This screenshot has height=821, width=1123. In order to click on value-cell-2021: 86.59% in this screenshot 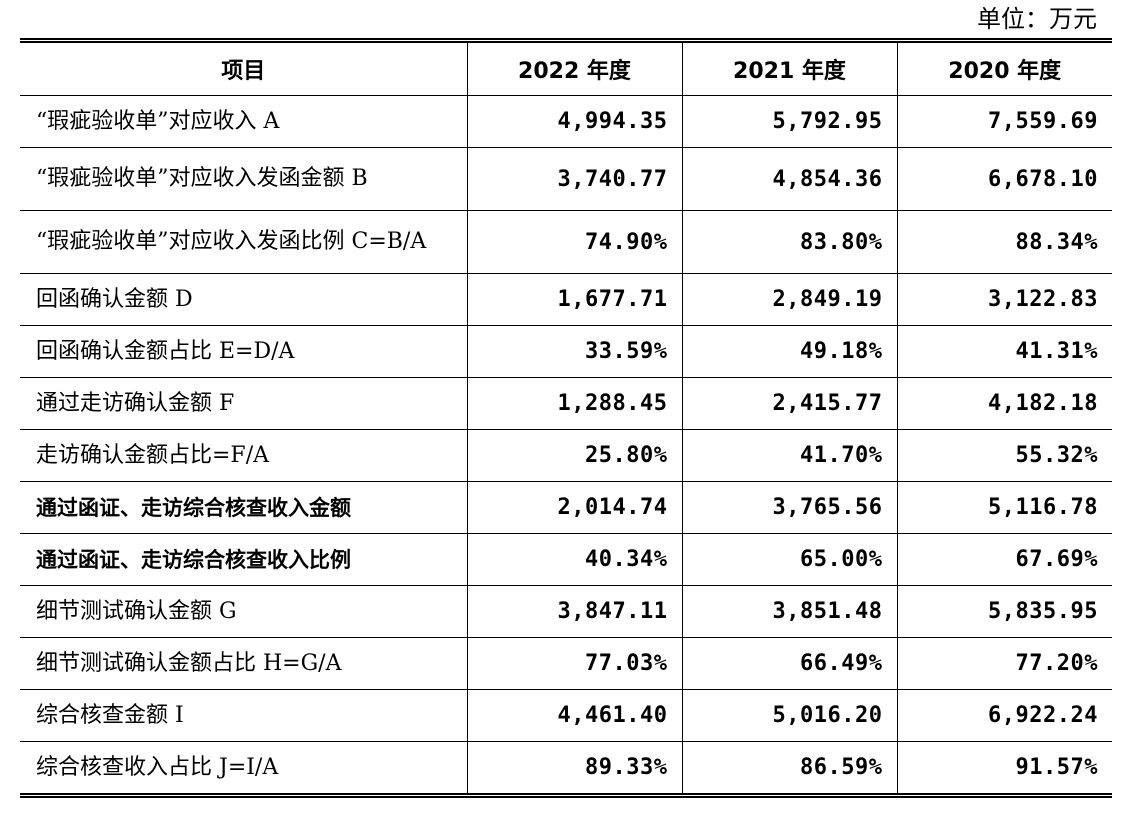, I will do `click(789, 768)`.